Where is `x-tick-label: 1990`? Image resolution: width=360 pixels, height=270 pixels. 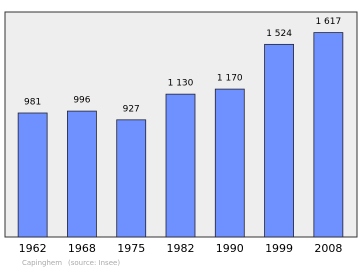
x-tick-label: 1990 is located at coordinates (230, 248).